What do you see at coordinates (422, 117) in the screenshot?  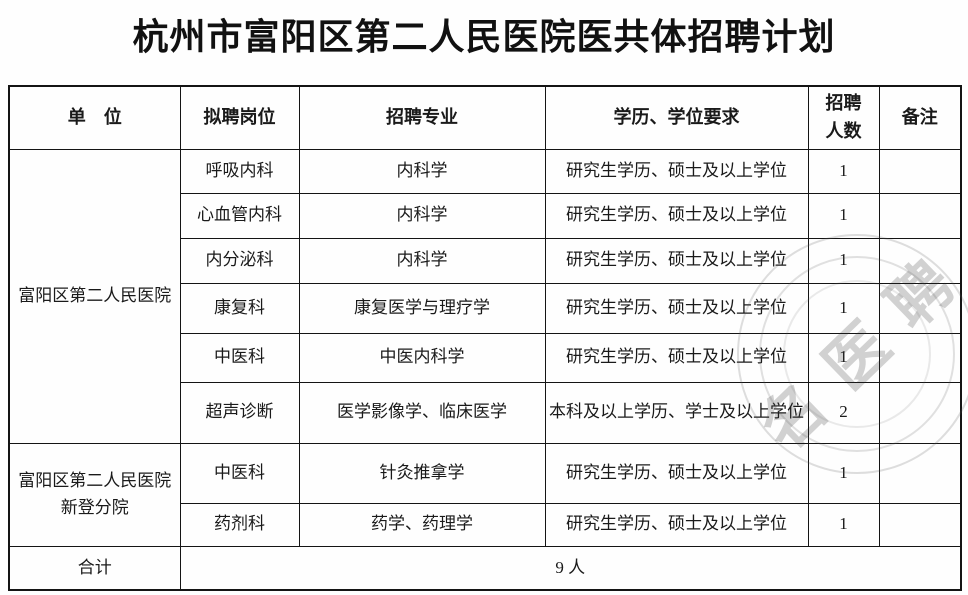 I see `header-major: 招聘专业` at bounding box center [422, 117].